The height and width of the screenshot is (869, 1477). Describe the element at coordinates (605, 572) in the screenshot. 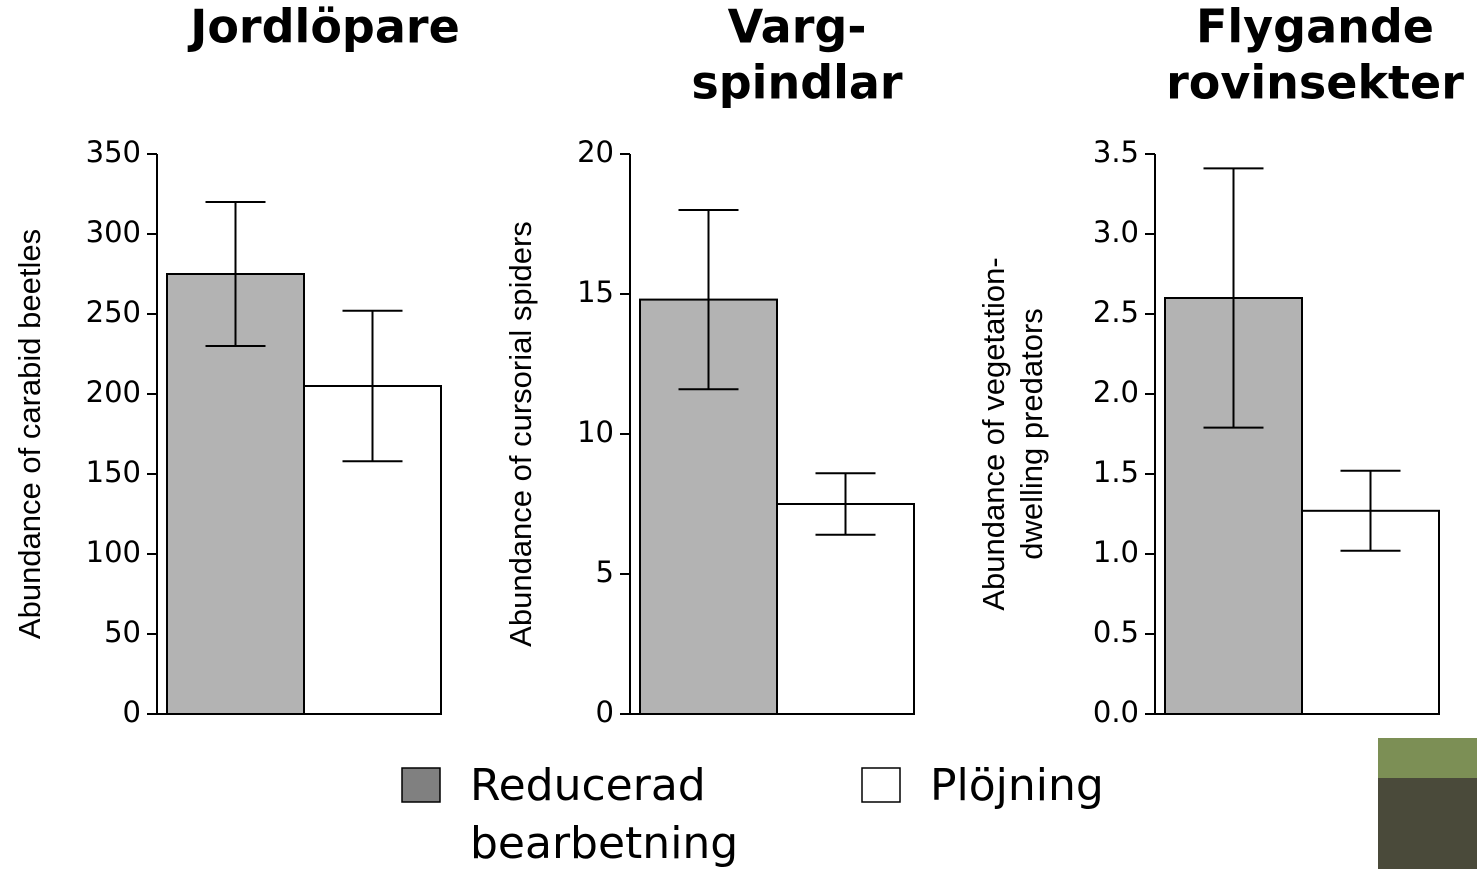

I see `y-tick-label: 5` at that location.